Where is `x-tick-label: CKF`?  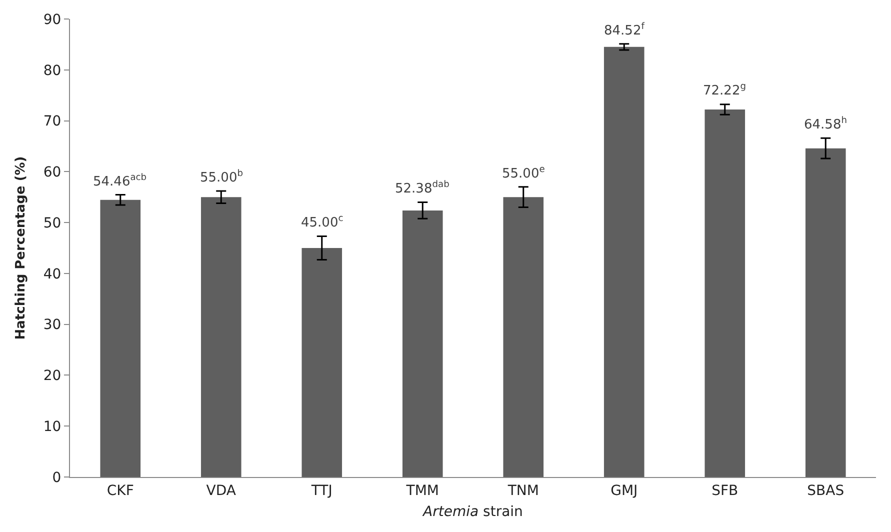
x-tick-label: CKF is located at coordinates (120, 490).